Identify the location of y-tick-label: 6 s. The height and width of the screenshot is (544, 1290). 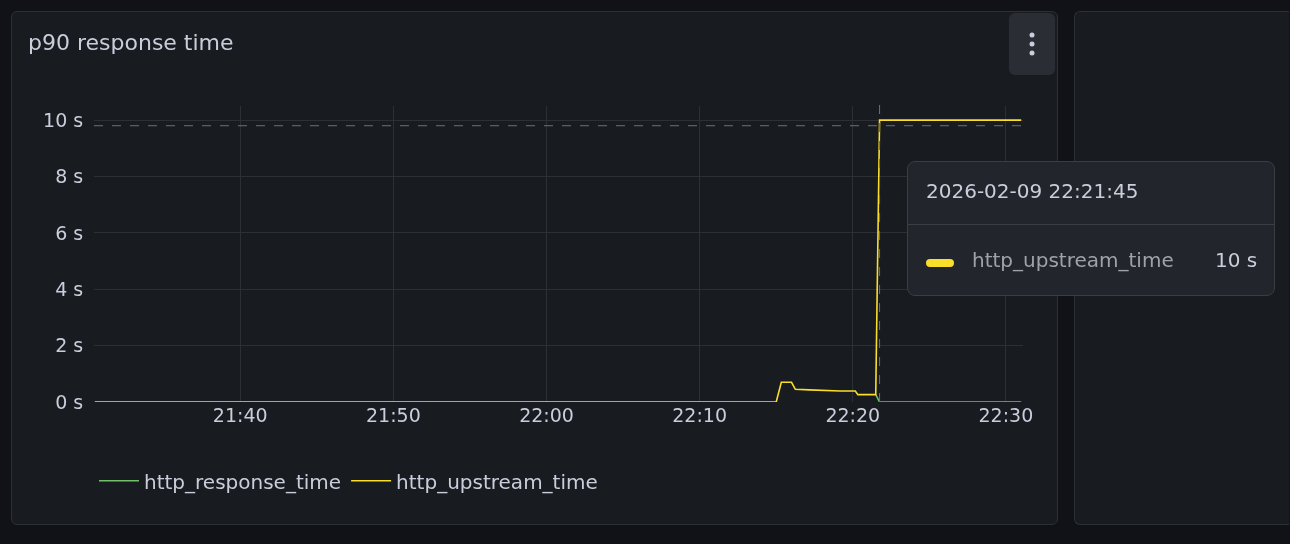
(69, 232).